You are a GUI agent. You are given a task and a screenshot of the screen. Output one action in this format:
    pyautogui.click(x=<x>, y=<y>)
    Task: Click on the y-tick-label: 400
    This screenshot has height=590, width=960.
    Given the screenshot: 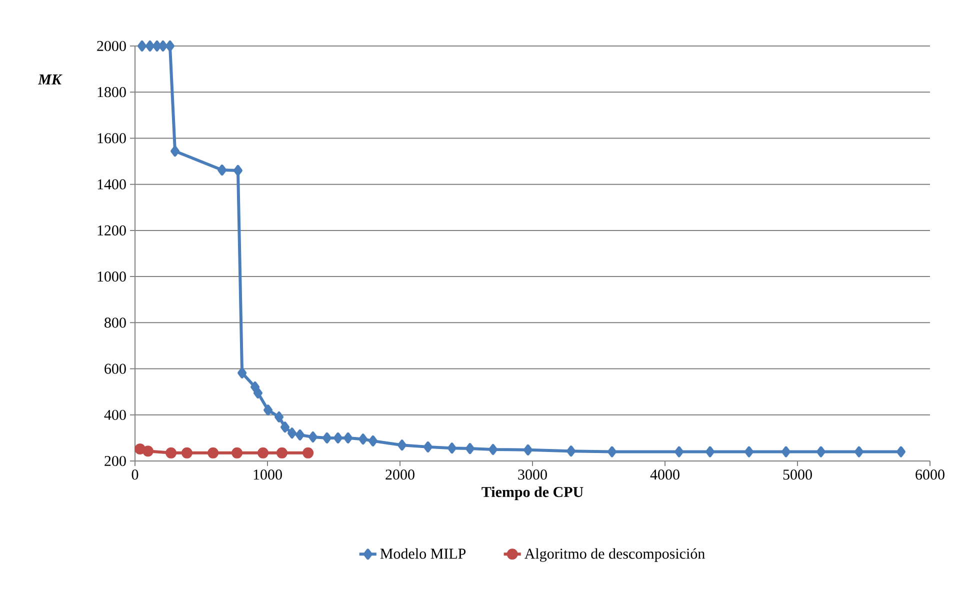 What is the action you would take?
    pyautogui.click(x=115, y=415)
    